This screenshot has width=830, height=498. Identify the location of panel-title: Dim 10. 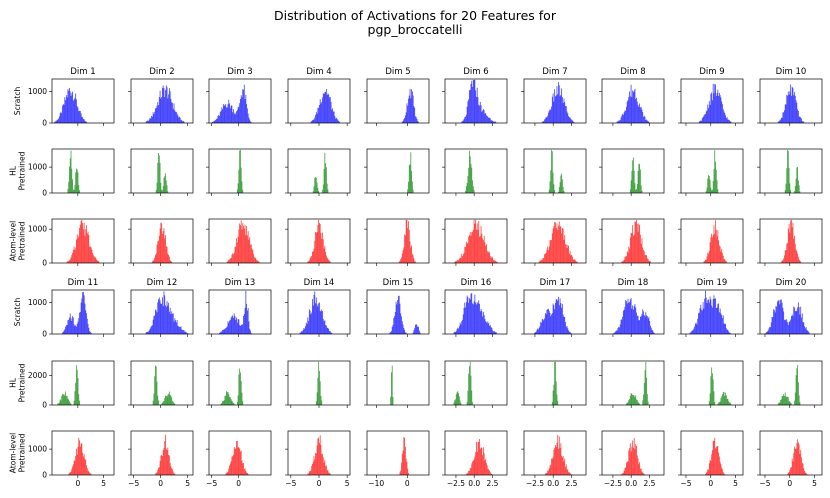
(791, 72).